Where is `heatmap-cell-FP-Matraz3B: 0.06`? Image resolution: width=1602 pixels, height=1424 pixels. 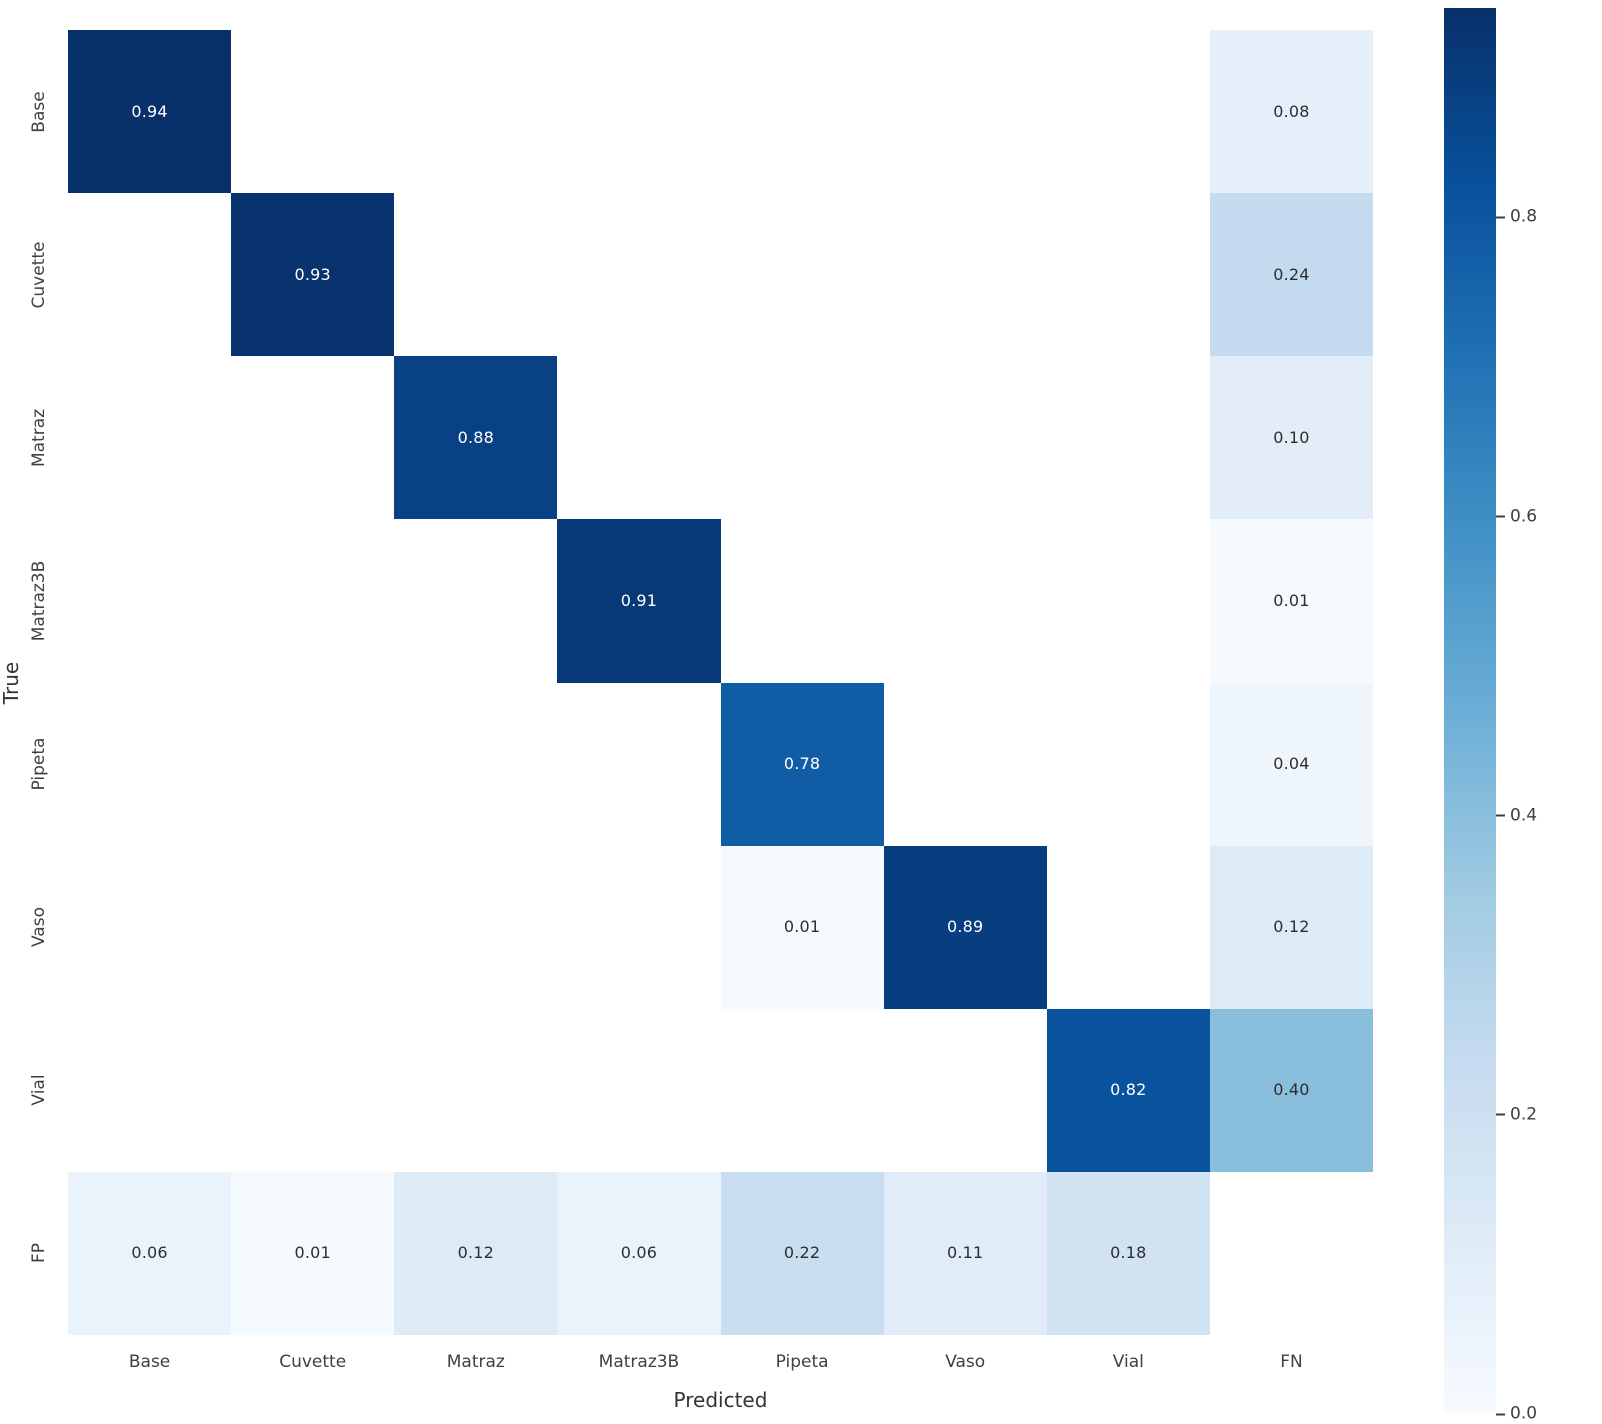
heatmap-cell-FP-Matraz3B: 0.06 is located at coordinates (639, 1253).